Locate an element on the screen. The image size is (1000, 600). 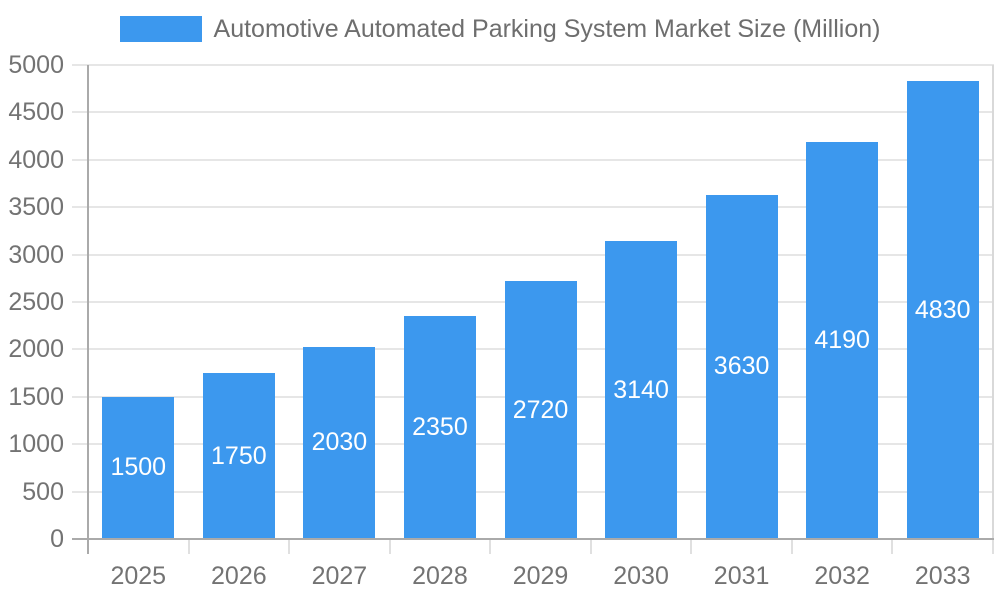
x-axis-tick-label: 2030 is located at coordinates (641, 576).